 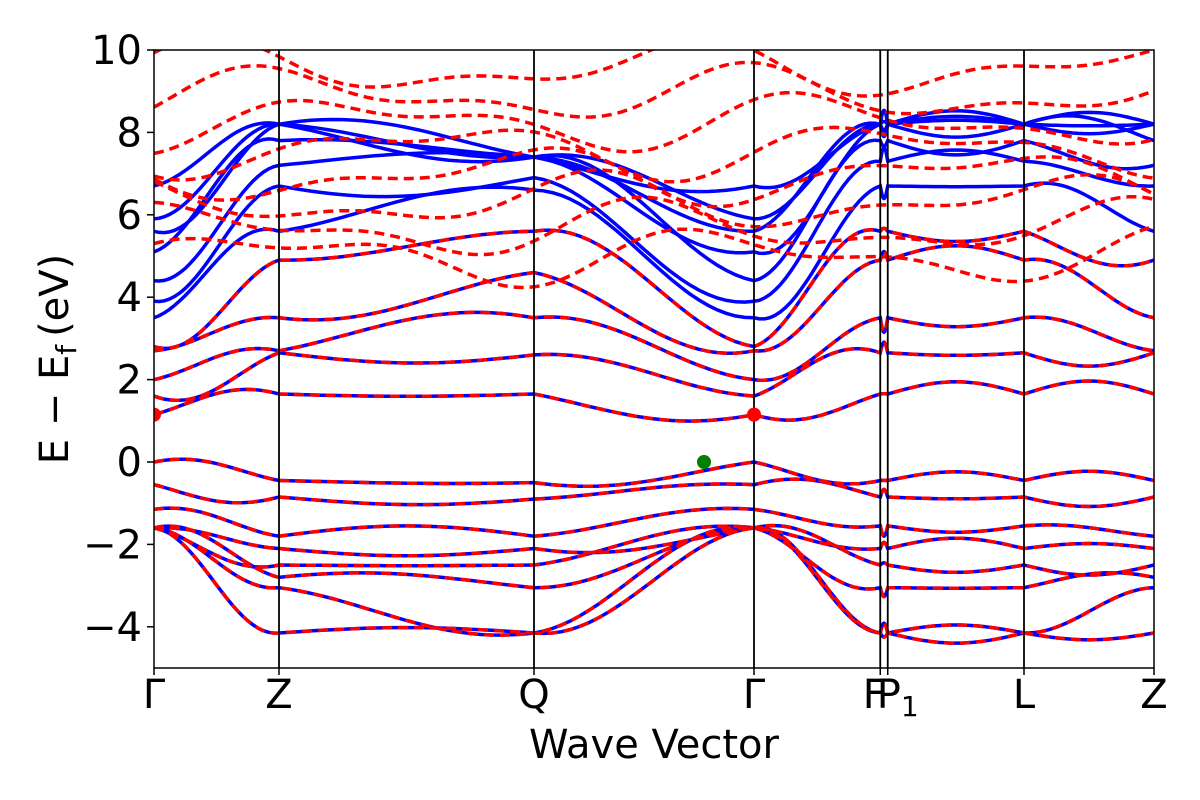 What do you see at coordinates (129, 133) in the screenshot?
I see `y-tick-label: 8` at bounding box center [129, 133].